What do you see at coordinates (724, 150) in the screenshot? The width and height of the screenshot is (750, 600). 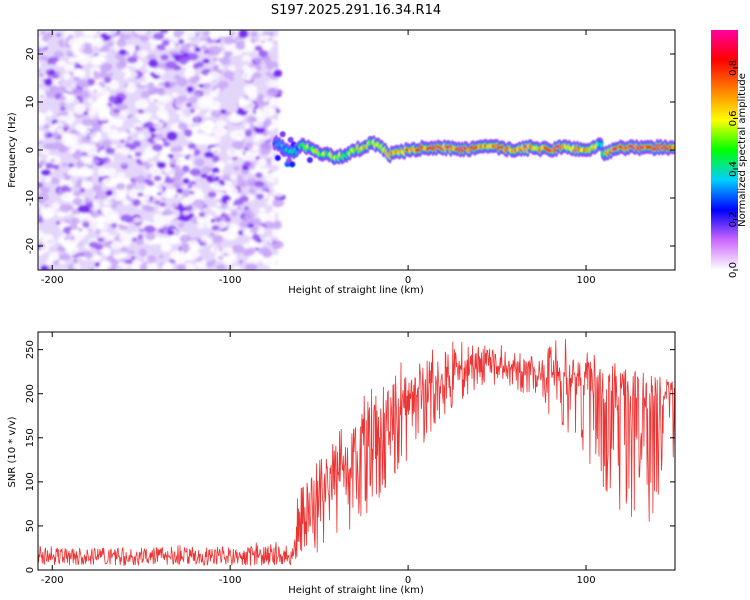 I see `colorbar-gradient` at bounding box center [724, 150].